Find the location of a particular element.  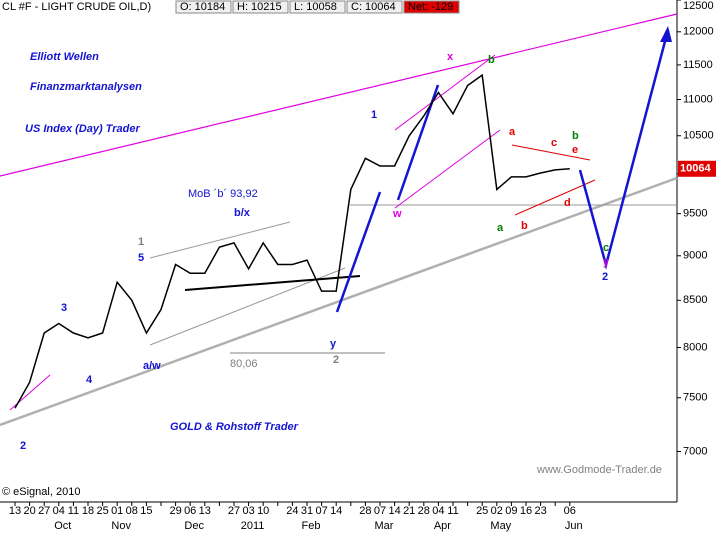

annotation: Finanzmarktanalysen is located at coordinates (86, 87).